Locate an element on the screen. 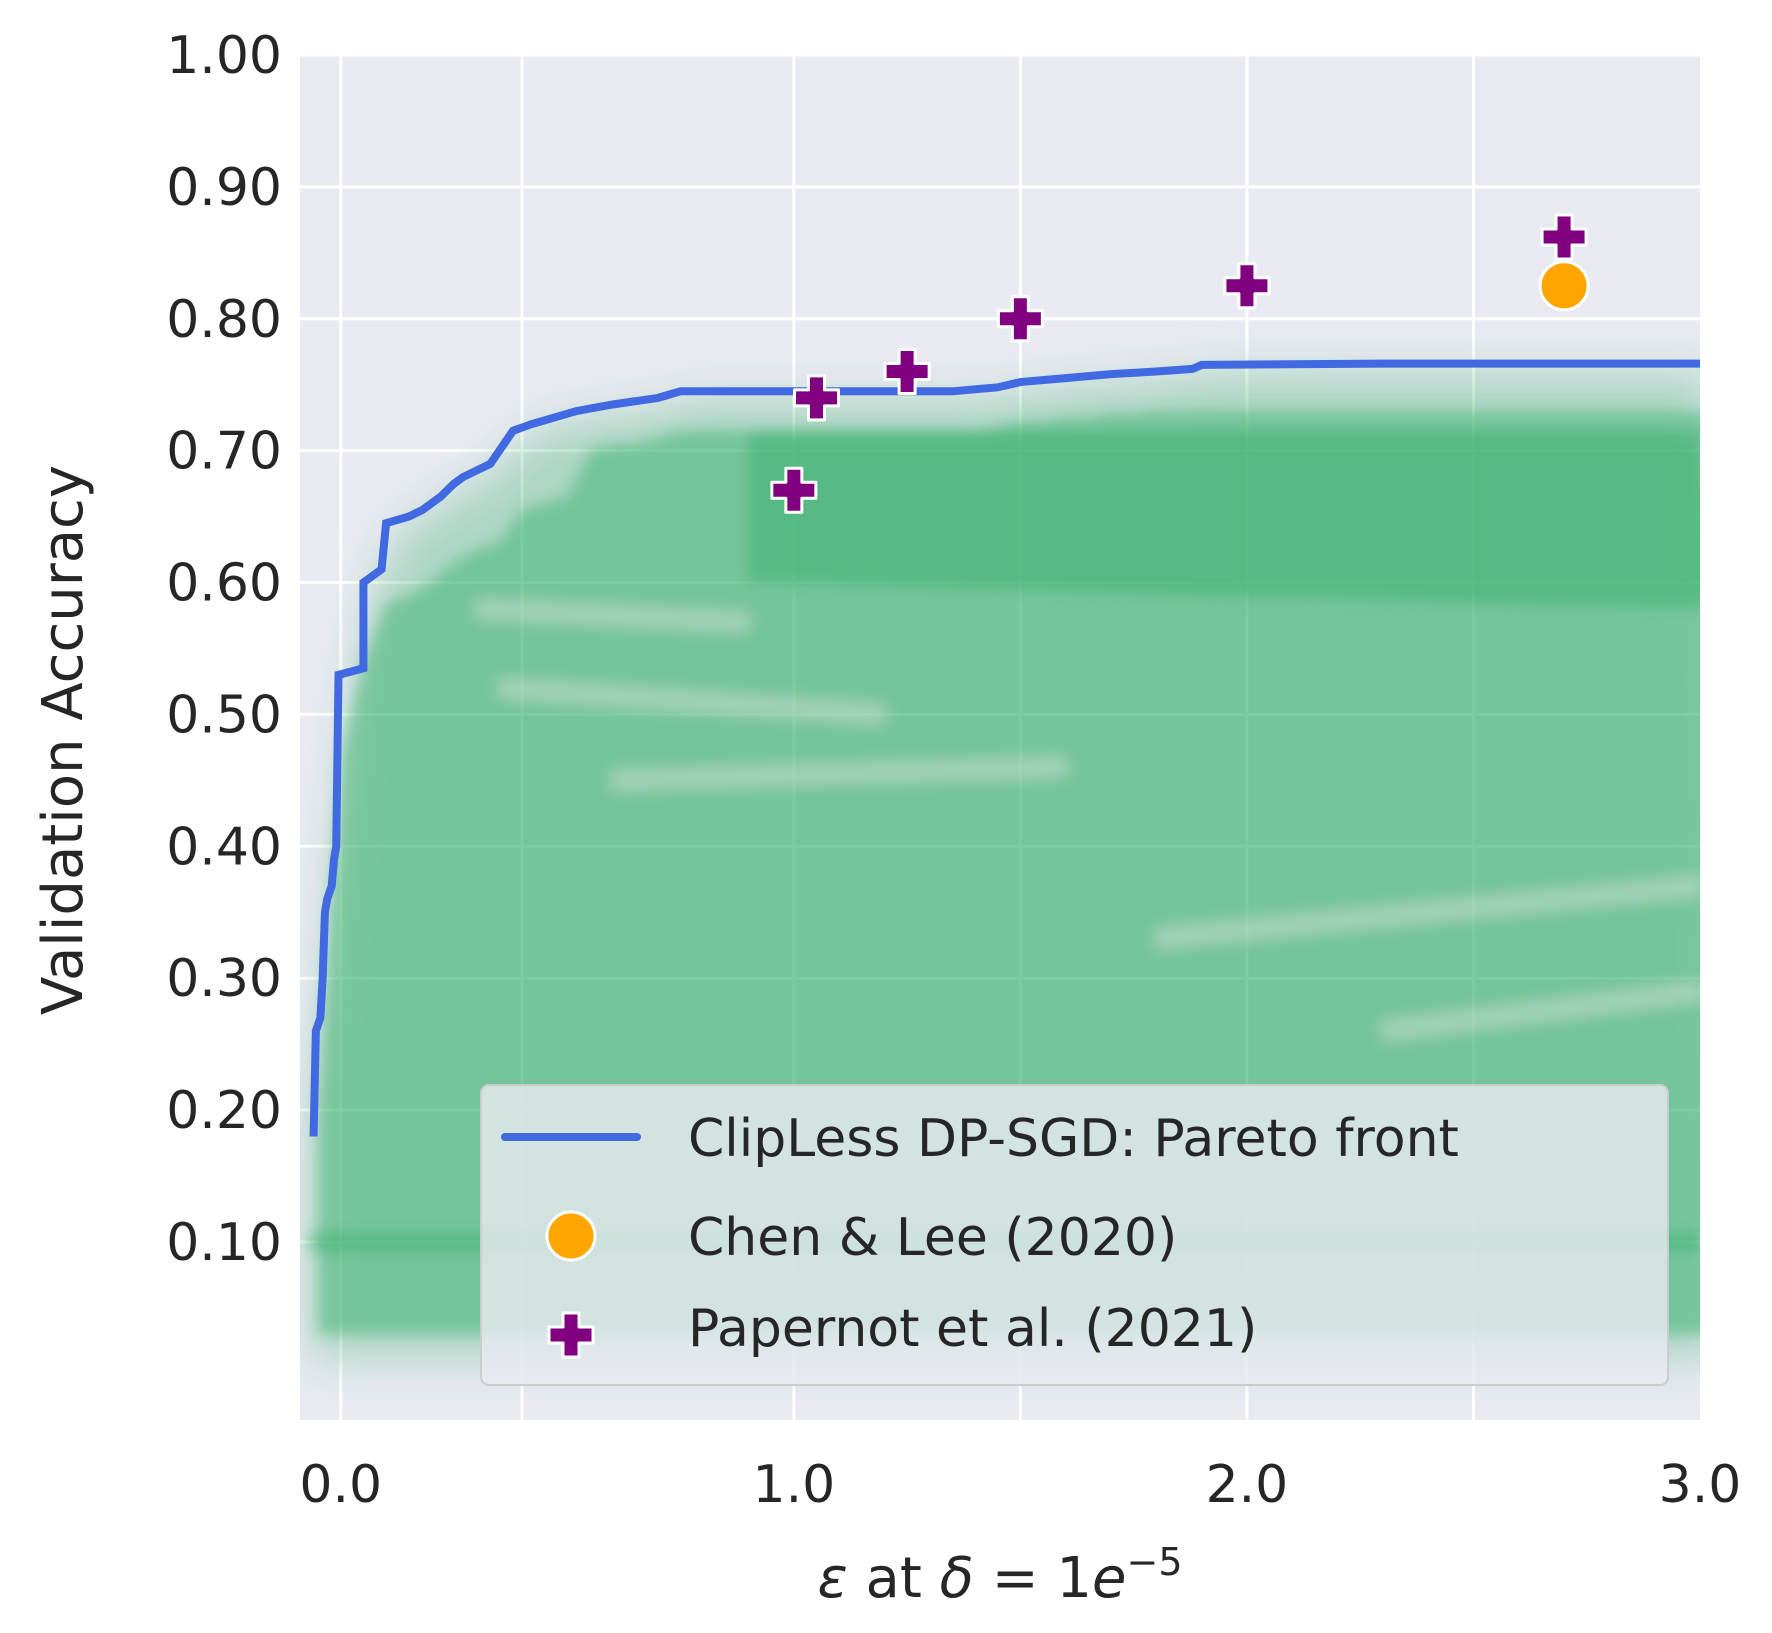 This screenshot has width=1772, height=1633. y-tick-label: 0.60 is located at coordinates (224, 584).